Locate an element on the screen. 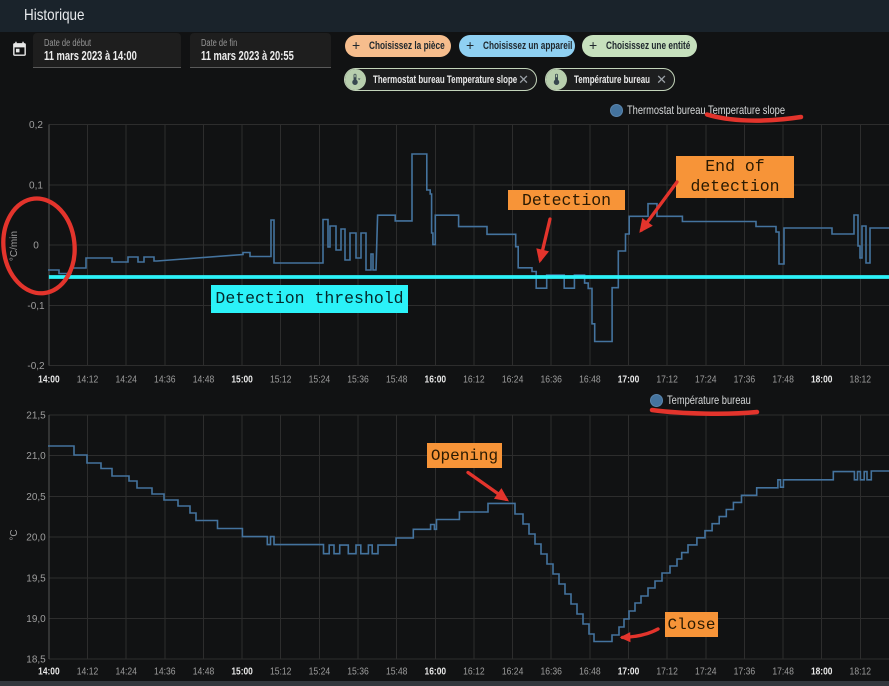 This screenshot has height=686, width=889. svg-text: 19,5 is located at coordinates (36, 578).